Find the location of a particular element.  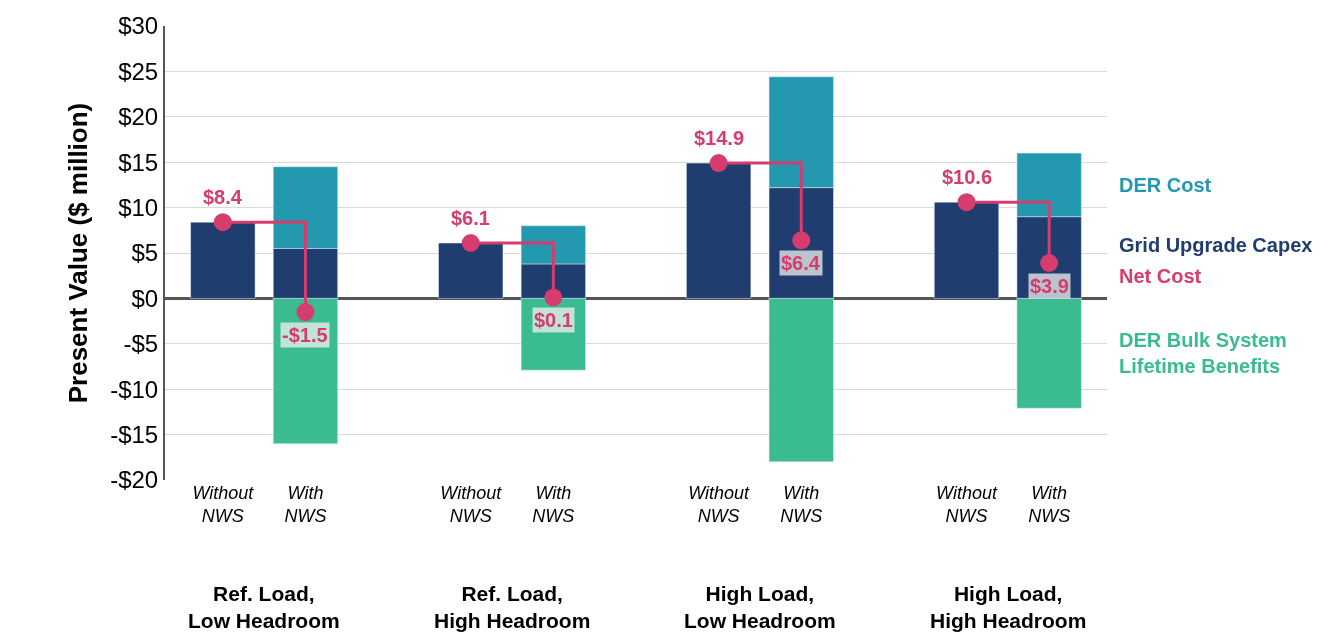

y-tick-label: $0 is located at coordinates (145, 298).